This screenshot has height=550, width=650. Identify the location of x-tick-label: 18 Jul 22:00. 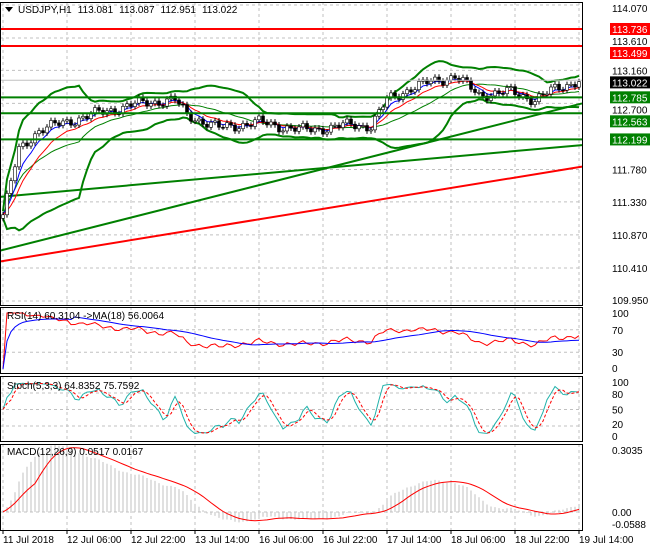
(542, 540).